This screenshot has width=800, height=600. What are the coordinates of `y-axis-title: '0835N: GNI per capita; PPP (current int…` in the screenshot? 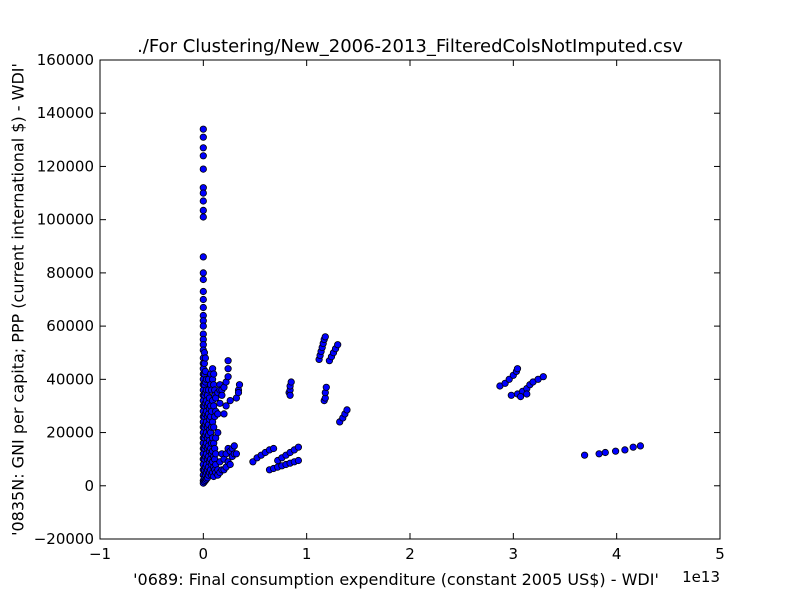 It's located at (18, 299).